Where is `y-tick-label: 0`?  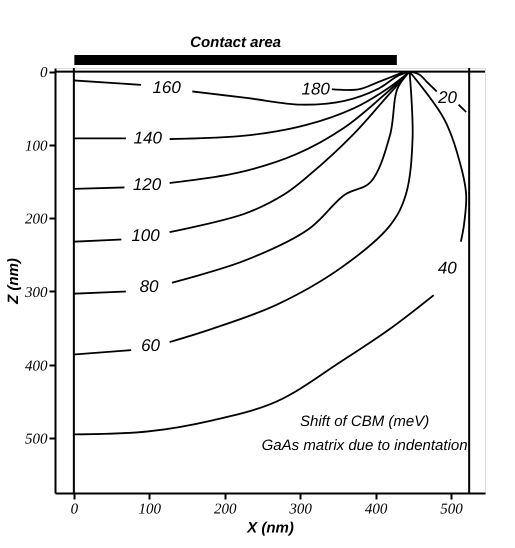 y-tick-label: 0 is located at coordinates (44, 73).